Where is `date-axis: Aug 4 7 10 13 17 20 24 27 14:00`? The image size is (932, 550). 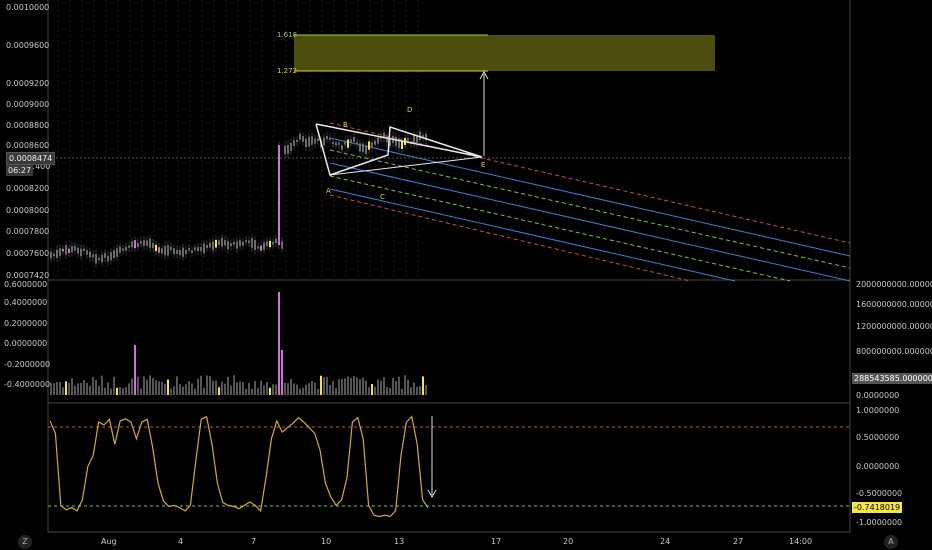
date-axis: Aug 4 7 10 13 17 20 24 27 14:00 is located at coordinates (456, 541).